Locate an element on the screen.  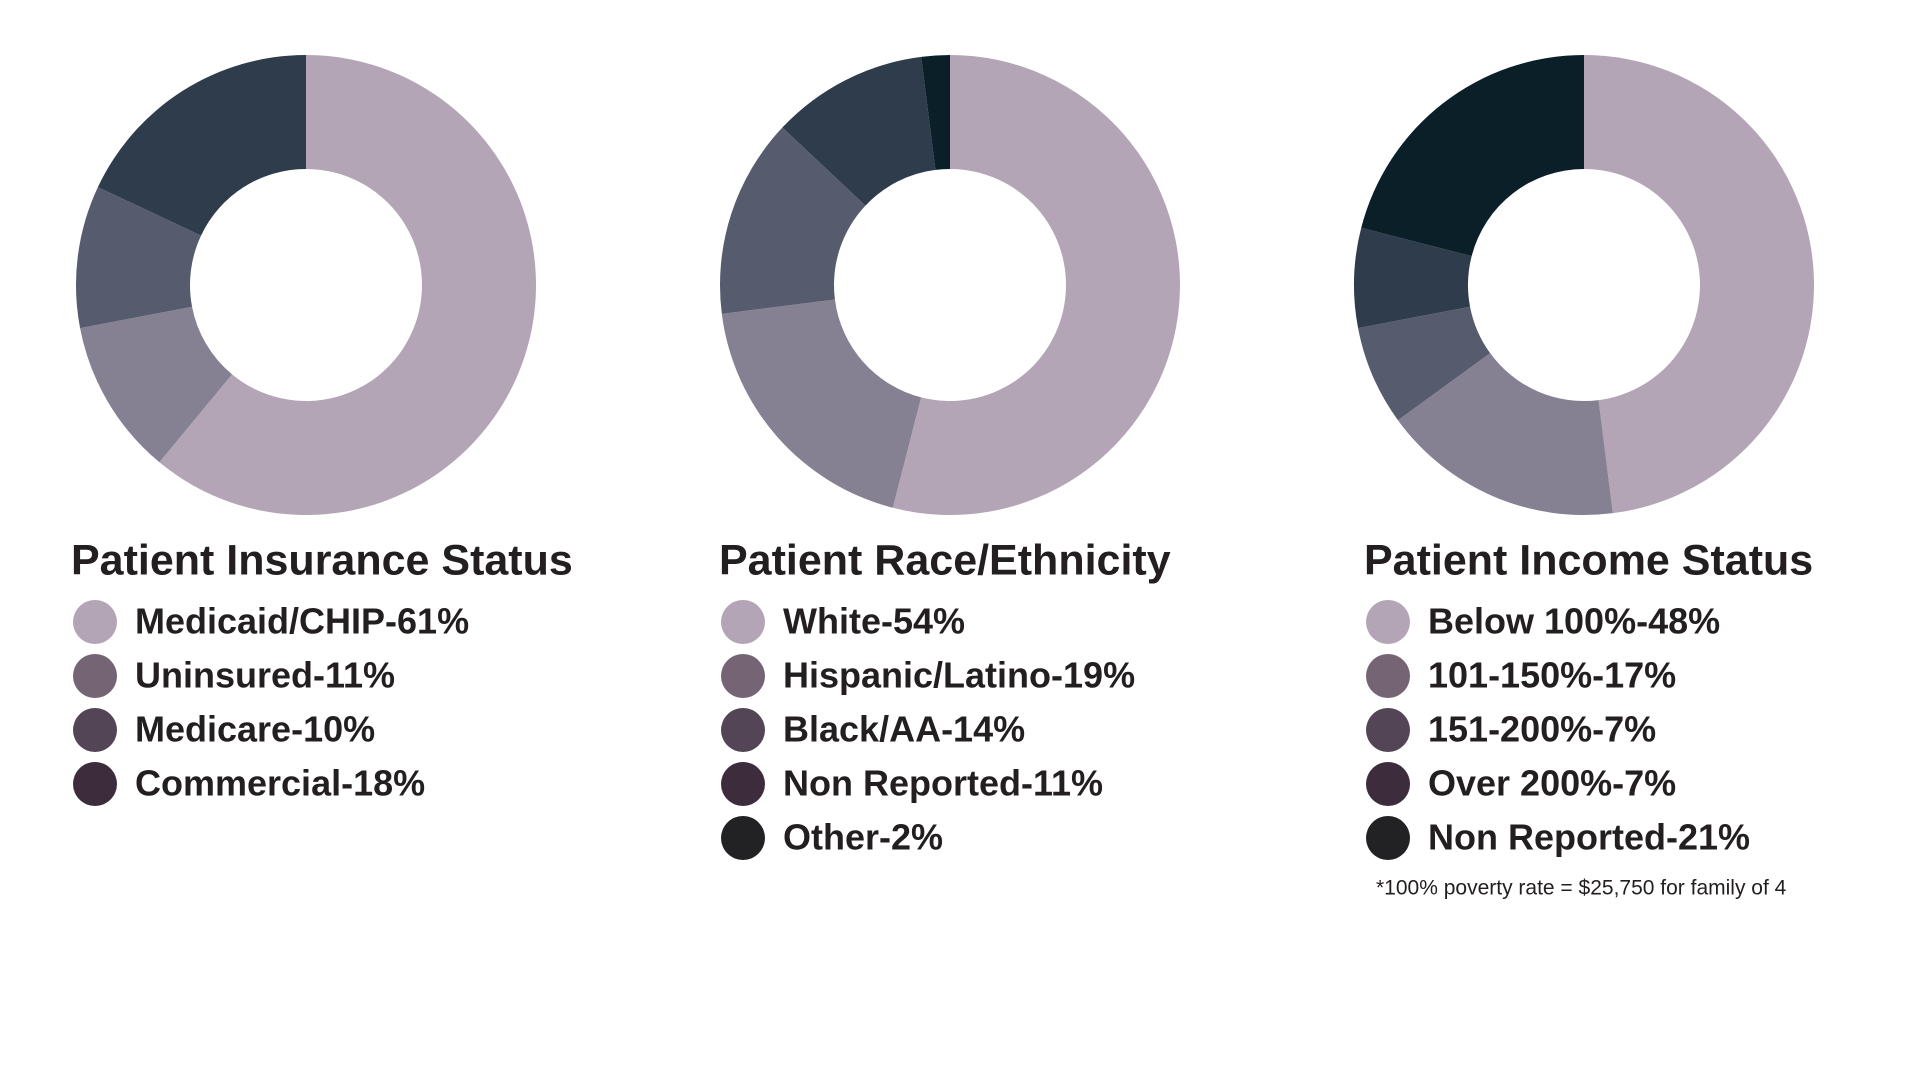
chart-title: Patient Income Status is located at coordinates (1588, 560).